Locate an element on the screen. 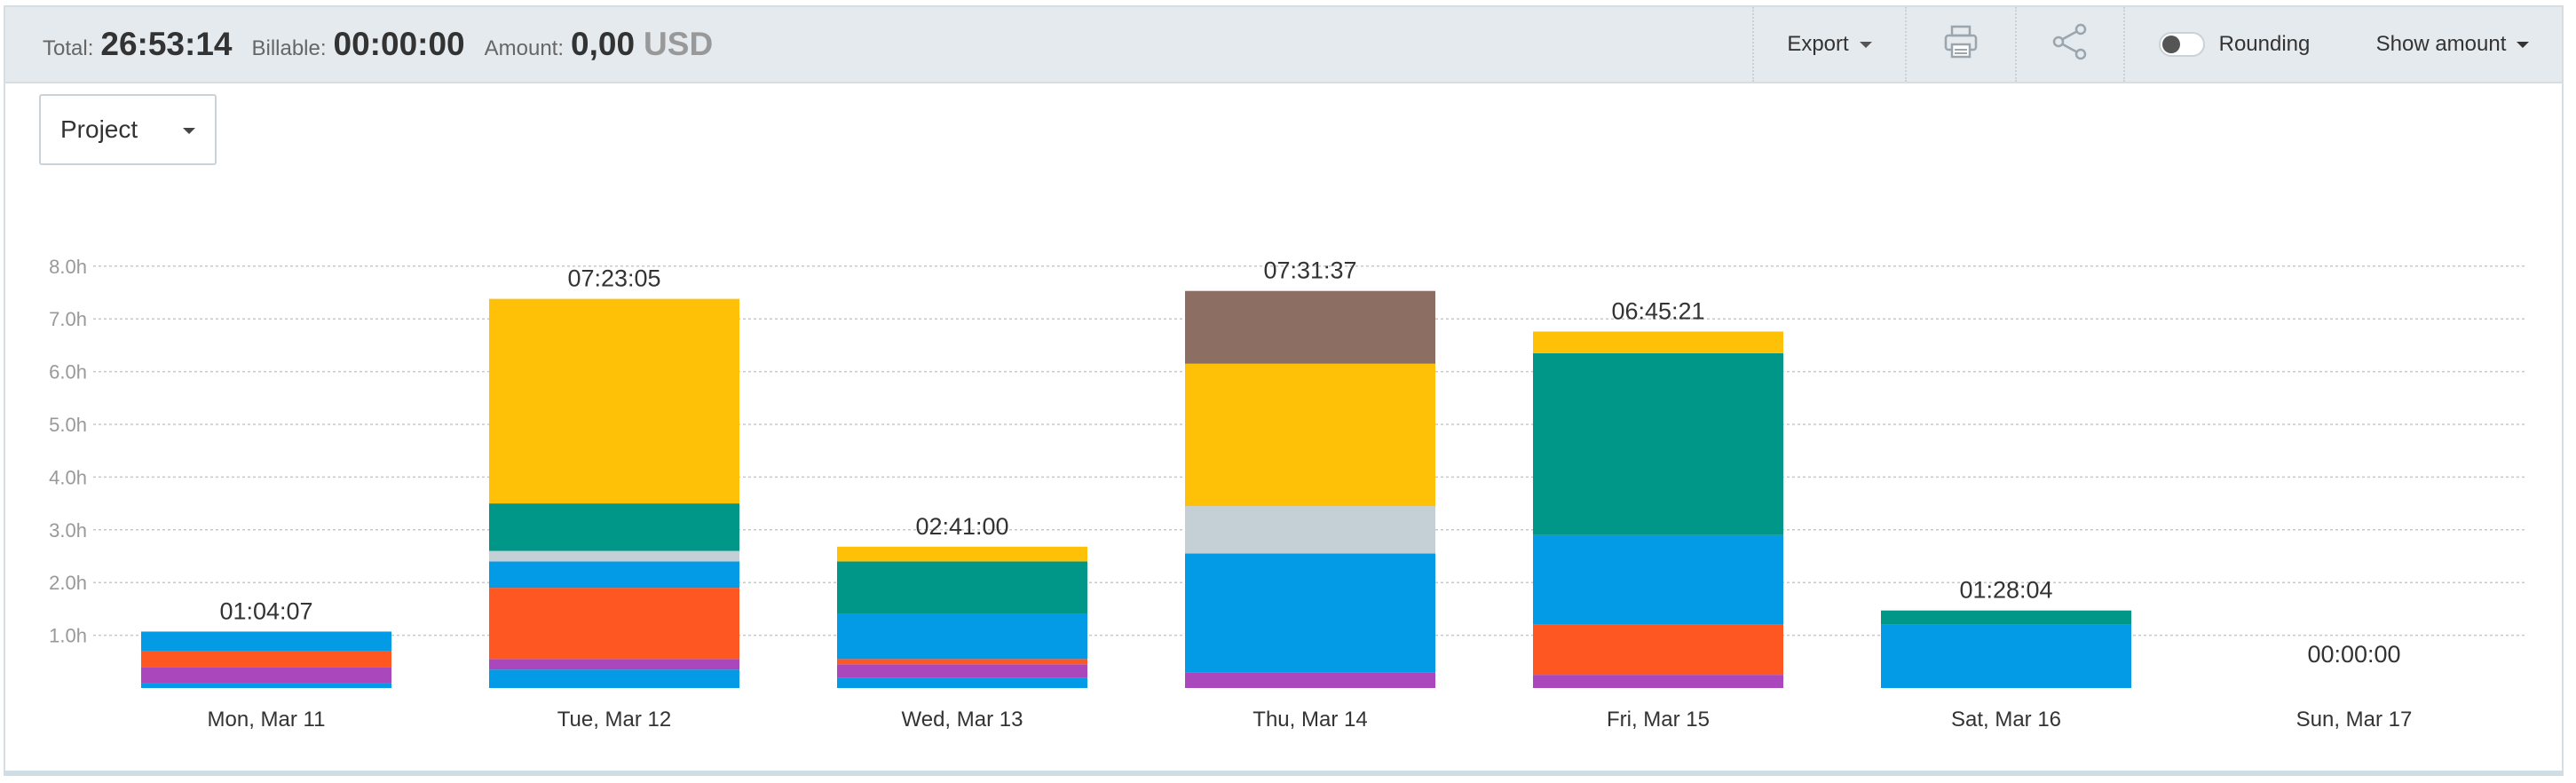 Image resolution: width=2576 pixels, height=783 pixels. export-button: Export is located at coordinates (1828, 44).